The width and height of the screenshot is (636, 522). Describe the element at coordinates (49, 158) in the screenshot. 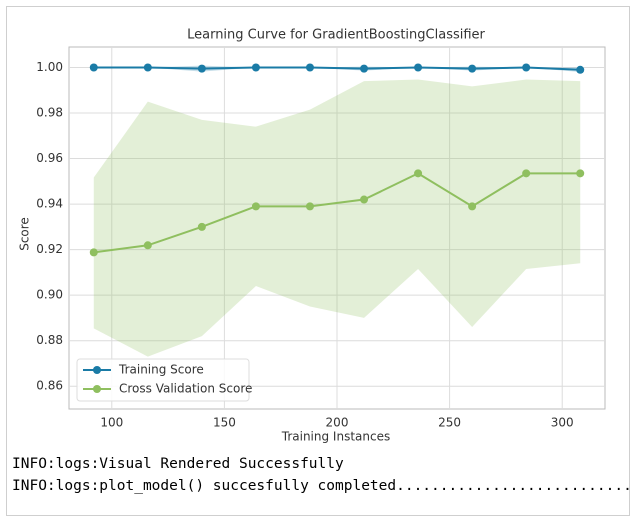

I see `y-tick-label: 0.96` at that location.